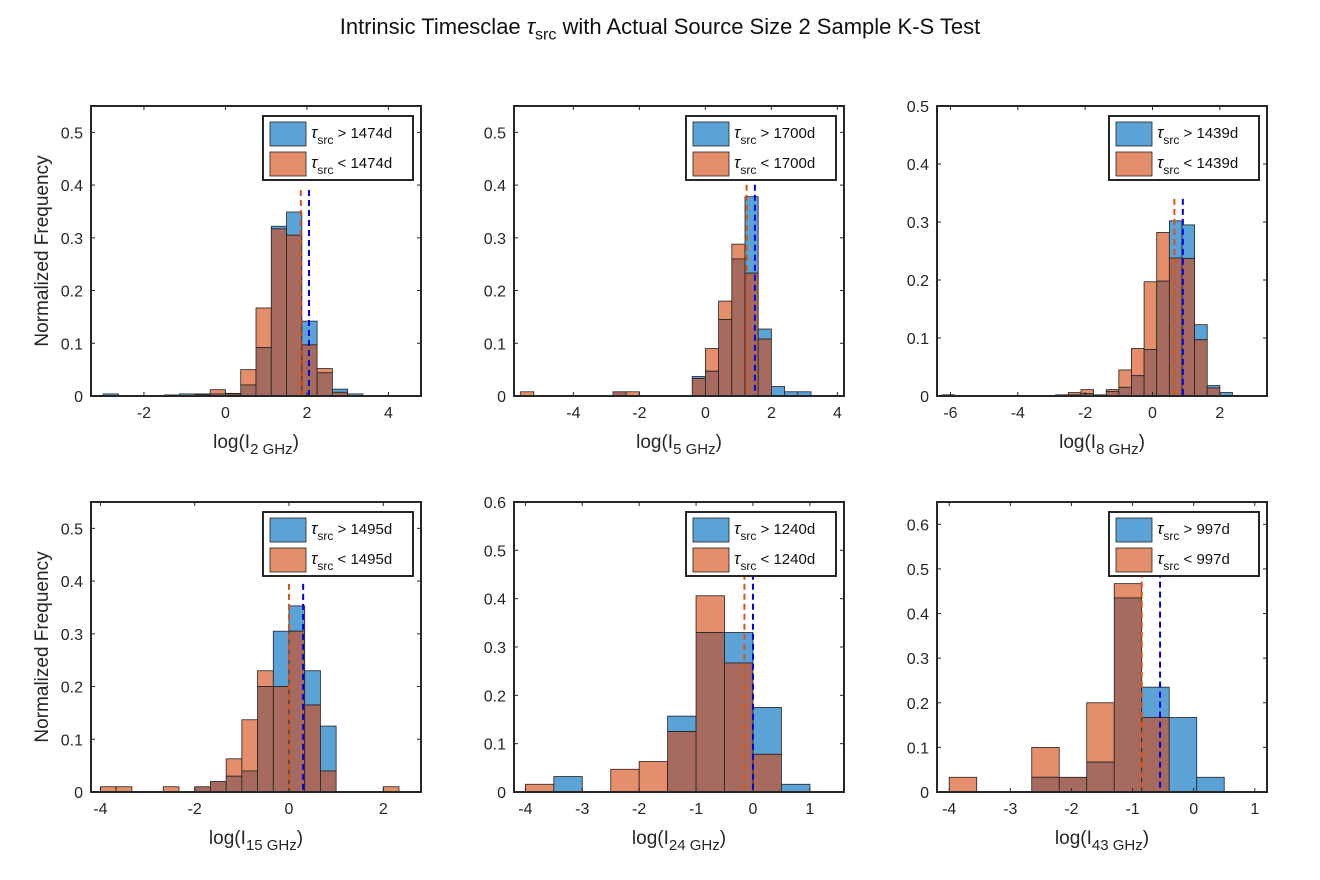 This screenshot has height=880, width=1320. Describe the element at coordinates (531, 26) in the screenshot. I see `title-tau-symbol: τ` at that location.